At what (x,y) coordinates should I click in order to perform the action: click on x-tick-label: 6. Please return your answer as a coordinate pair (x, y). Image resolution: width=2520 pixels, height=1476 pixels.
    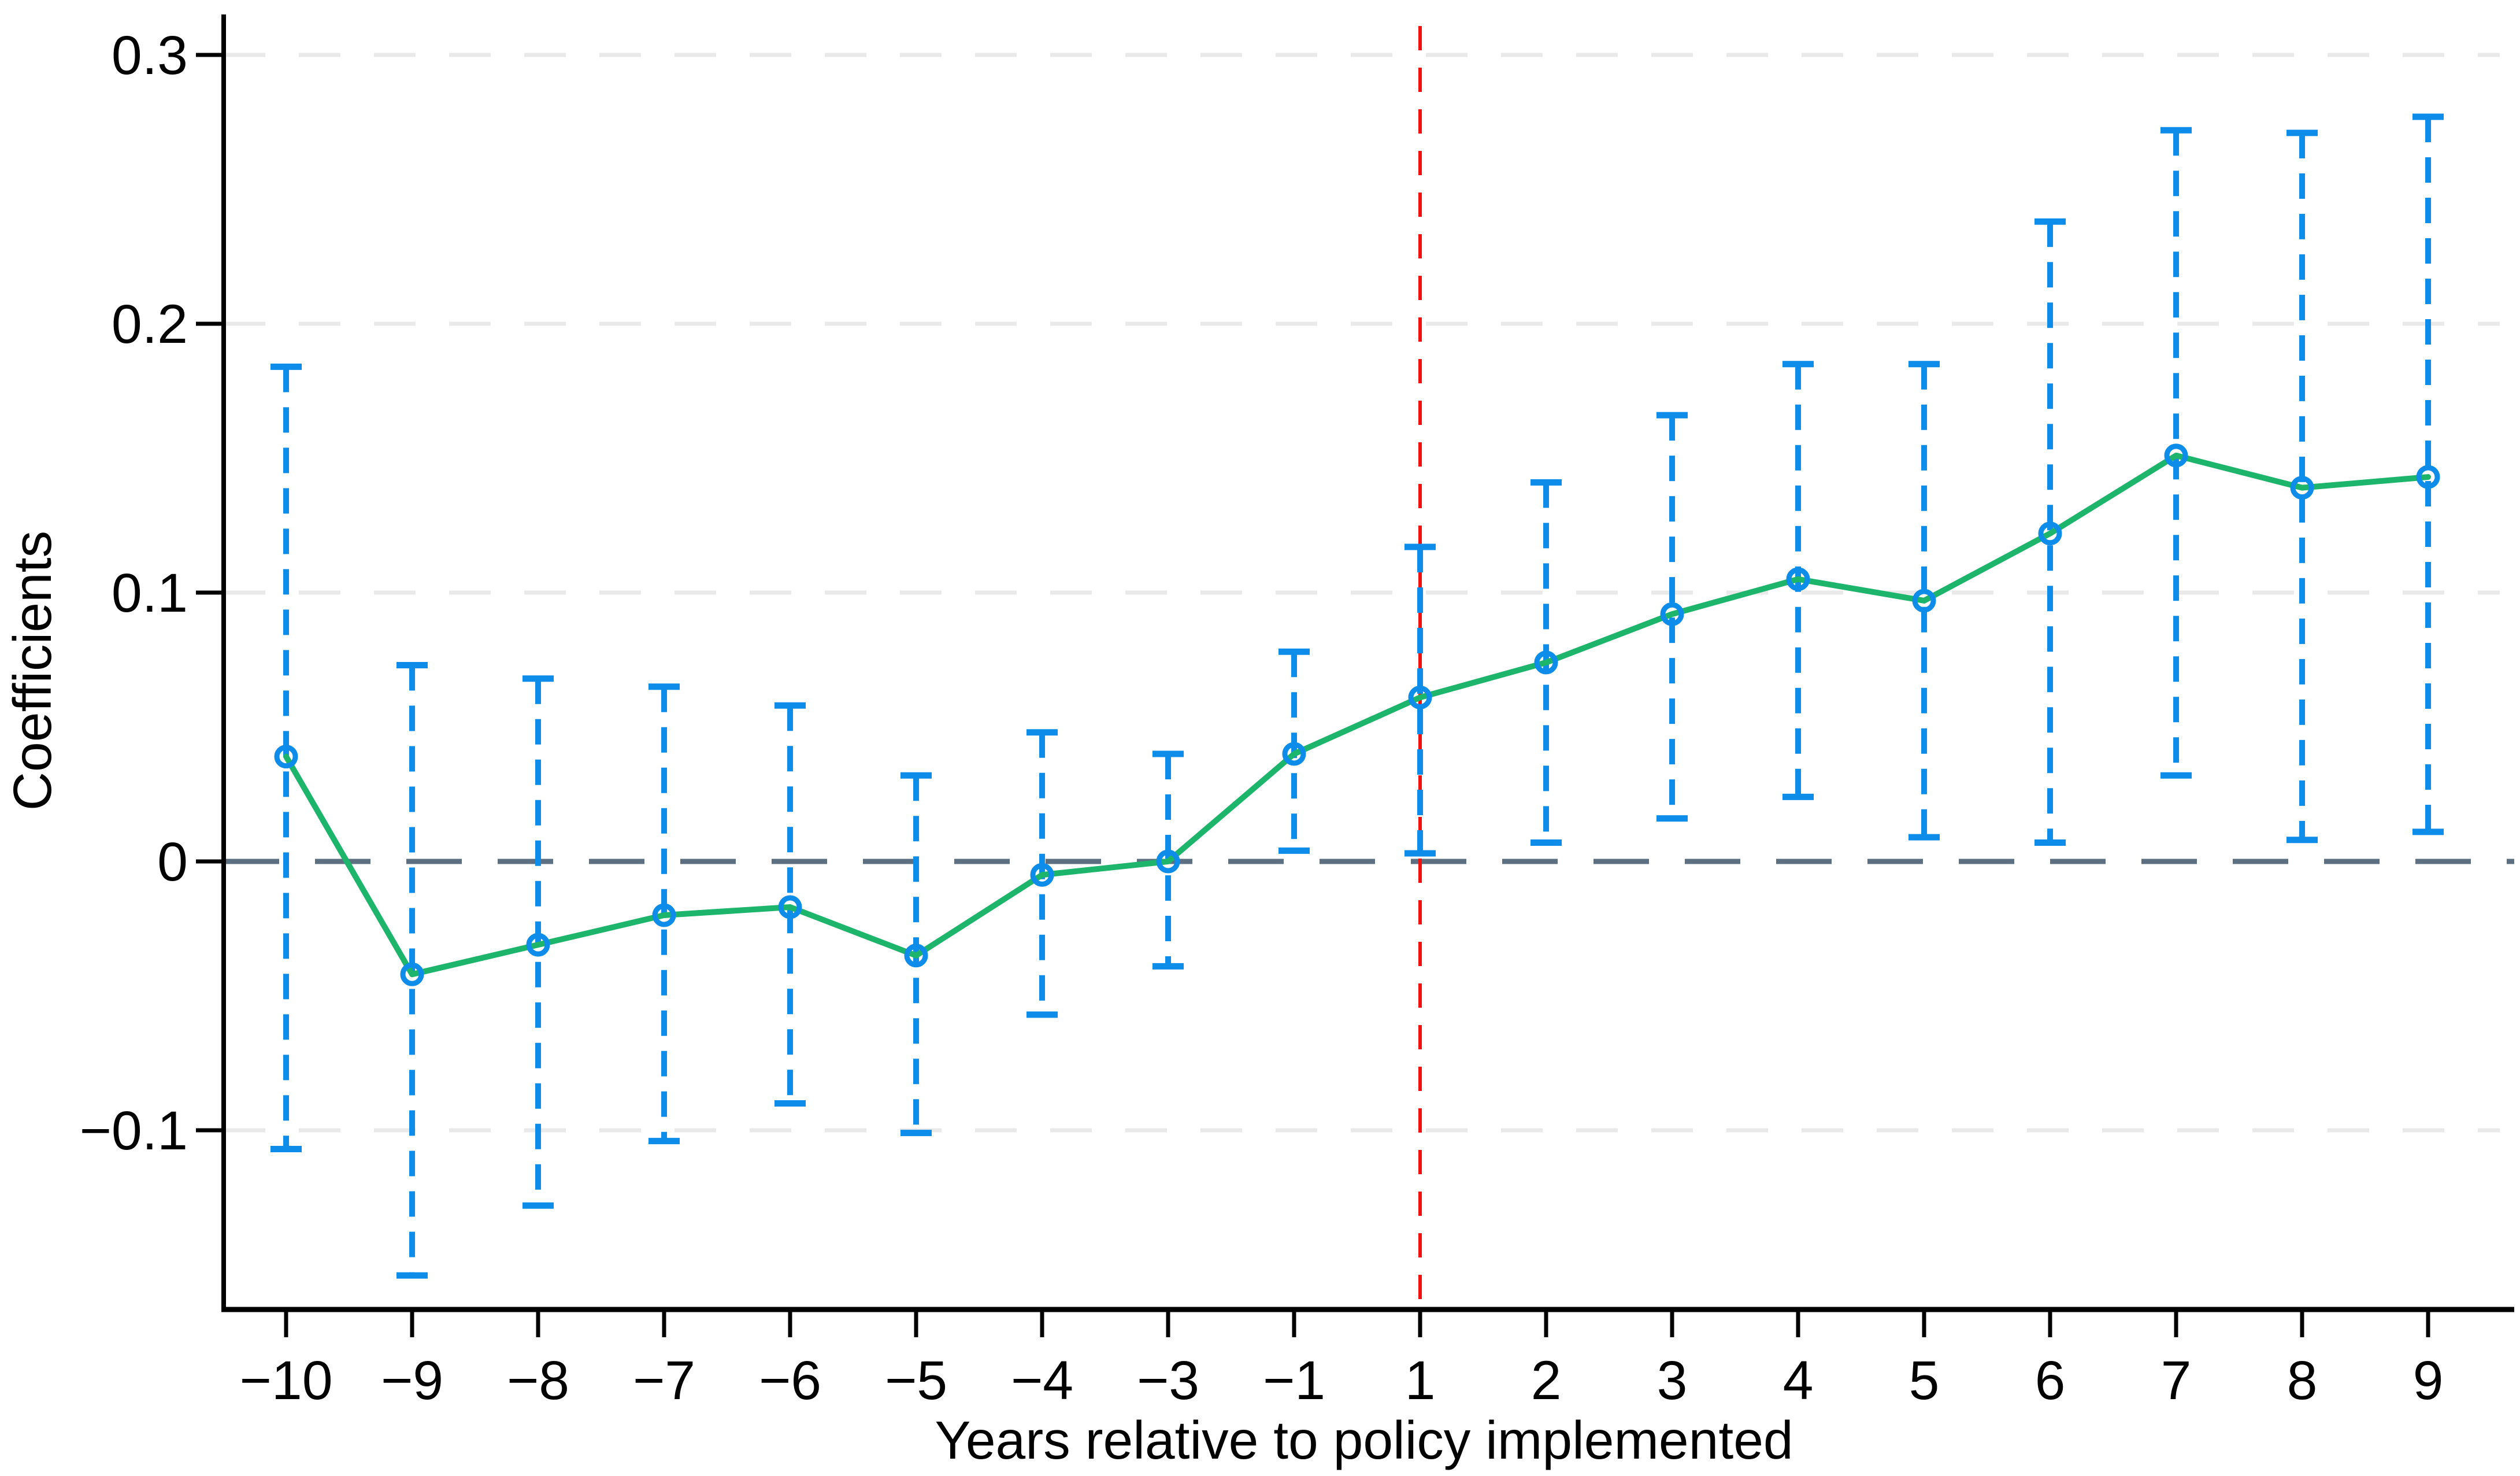
    Looking at the image, I should click on (2050, 1381).